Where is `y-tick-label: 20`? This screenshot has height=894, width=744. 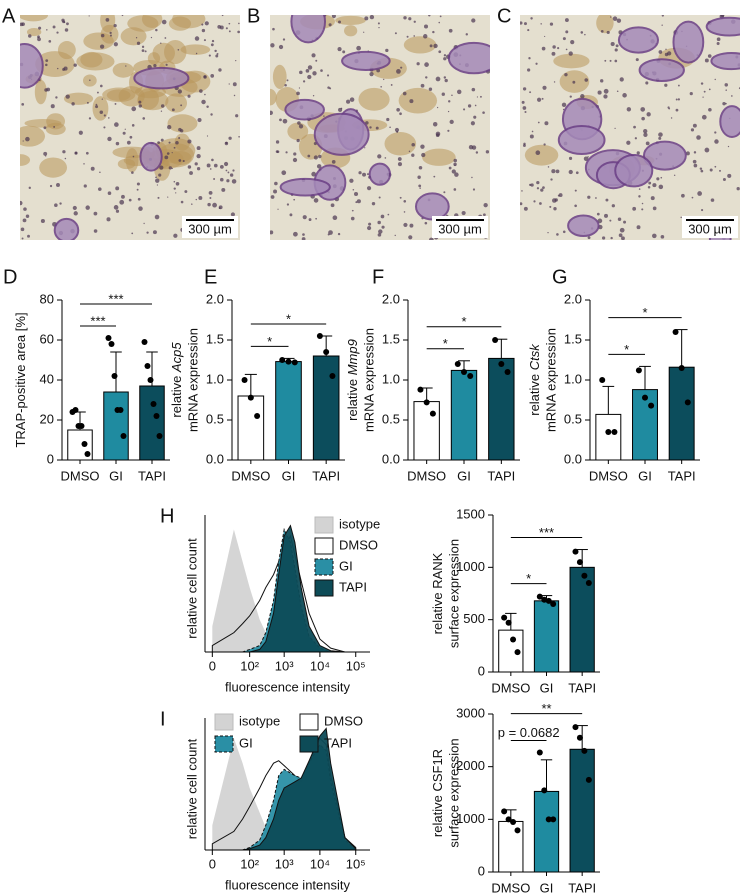
y-tick-label: 20 is located at coordinates (47, 418).